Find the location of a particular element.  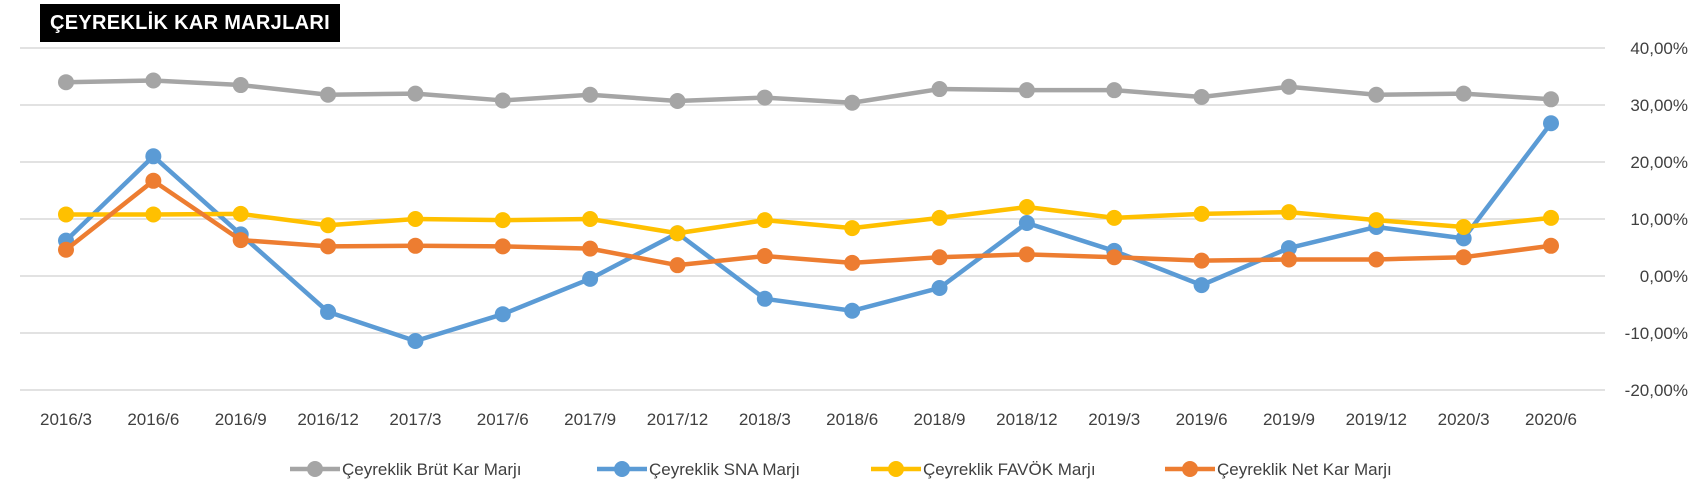

x-tick-label: 2017/9 is located at coordinates (590, 419).